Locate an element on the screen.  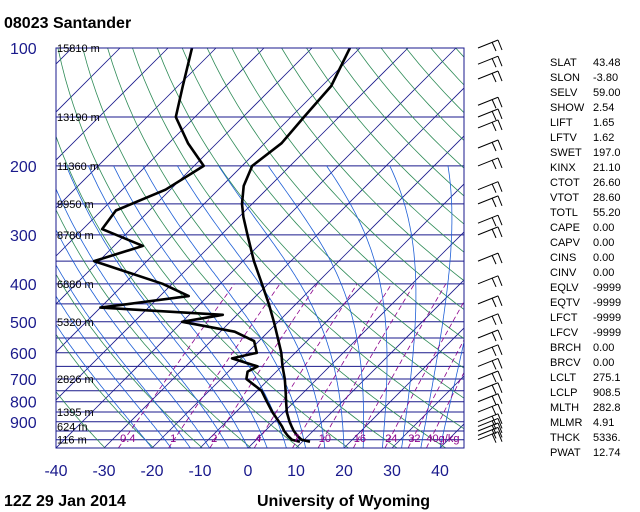
height-label: 13190 m is located at coordinates (78, 118).